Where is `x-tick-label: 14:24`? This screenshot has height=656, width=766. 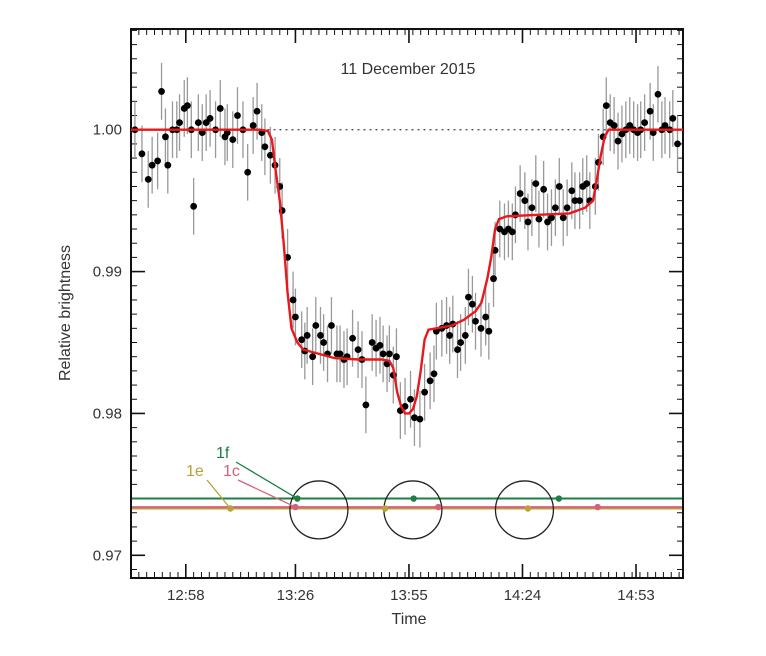
x-tick-label: 14:24 is located at coordinates (523, 595).